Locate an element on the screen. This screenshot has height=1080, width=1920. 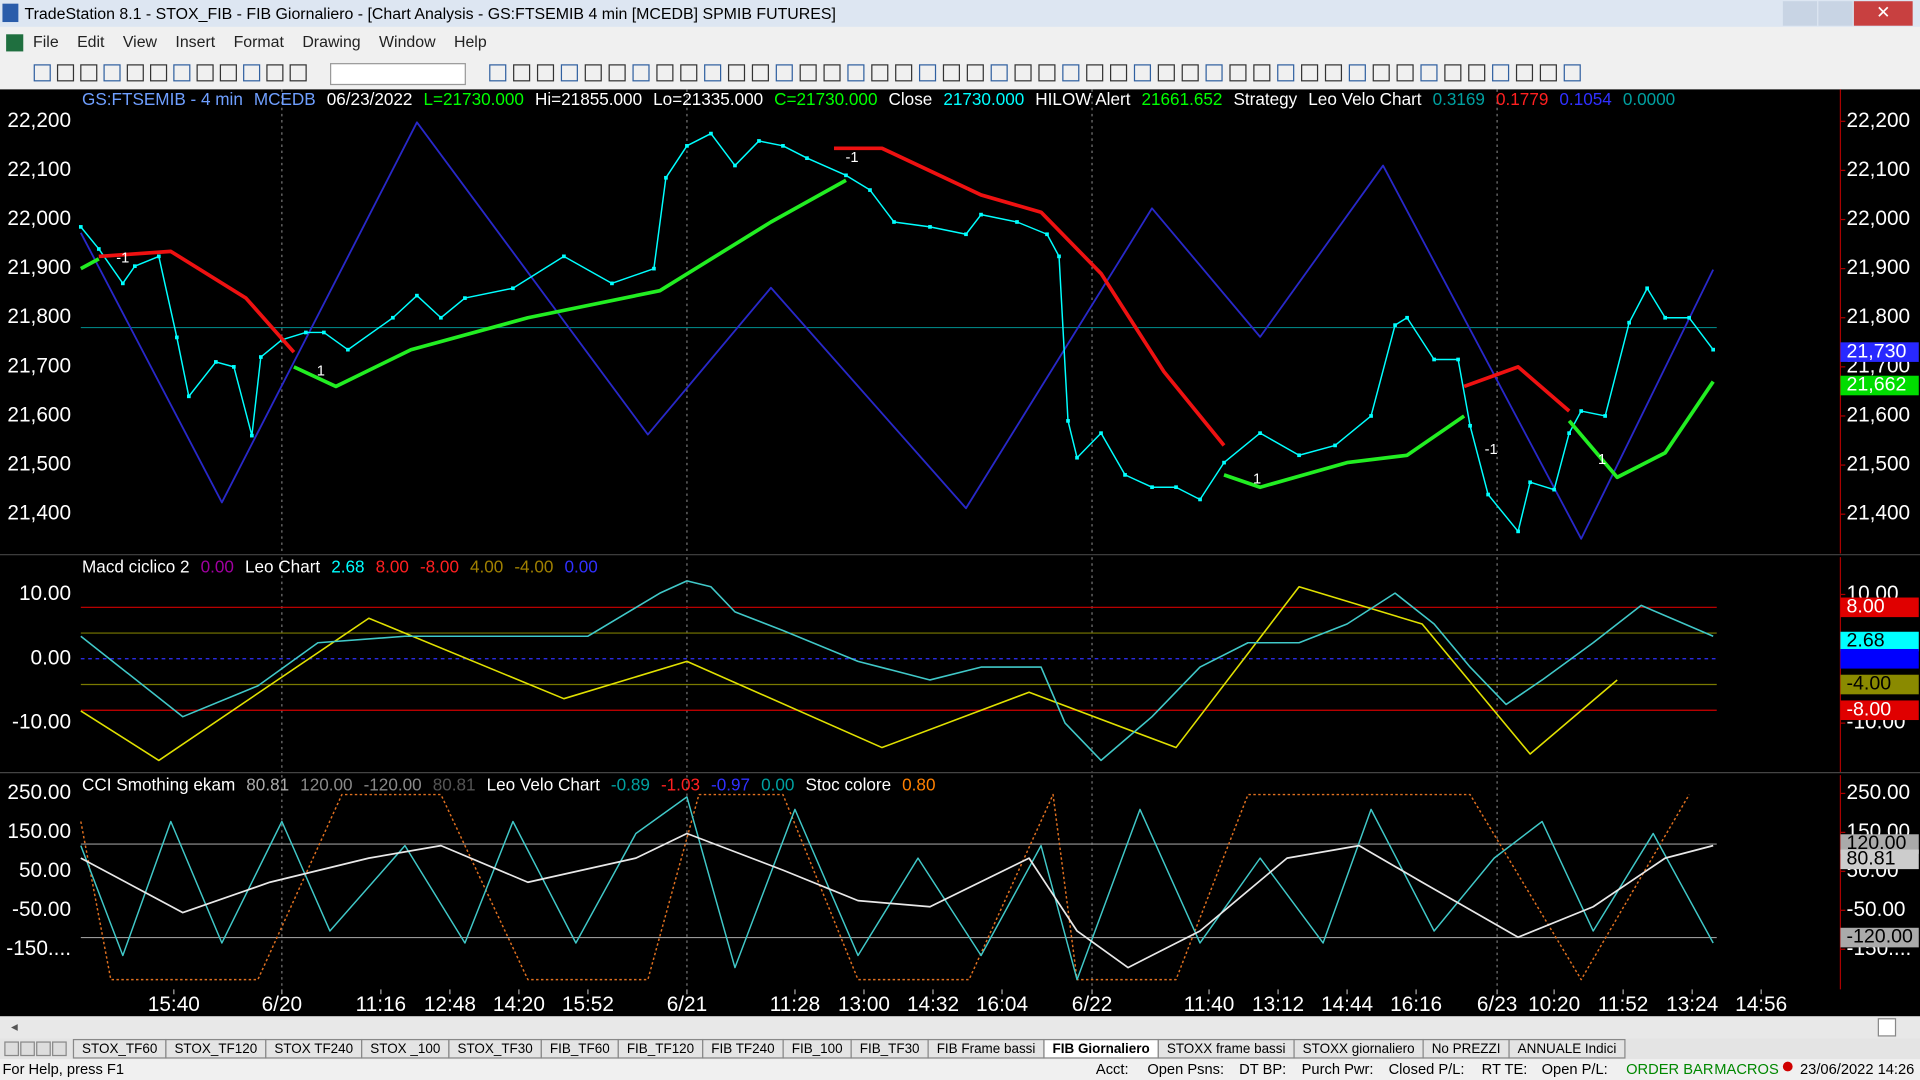
x-tick-label: 15:40 is located at coordinates (174, 1004).